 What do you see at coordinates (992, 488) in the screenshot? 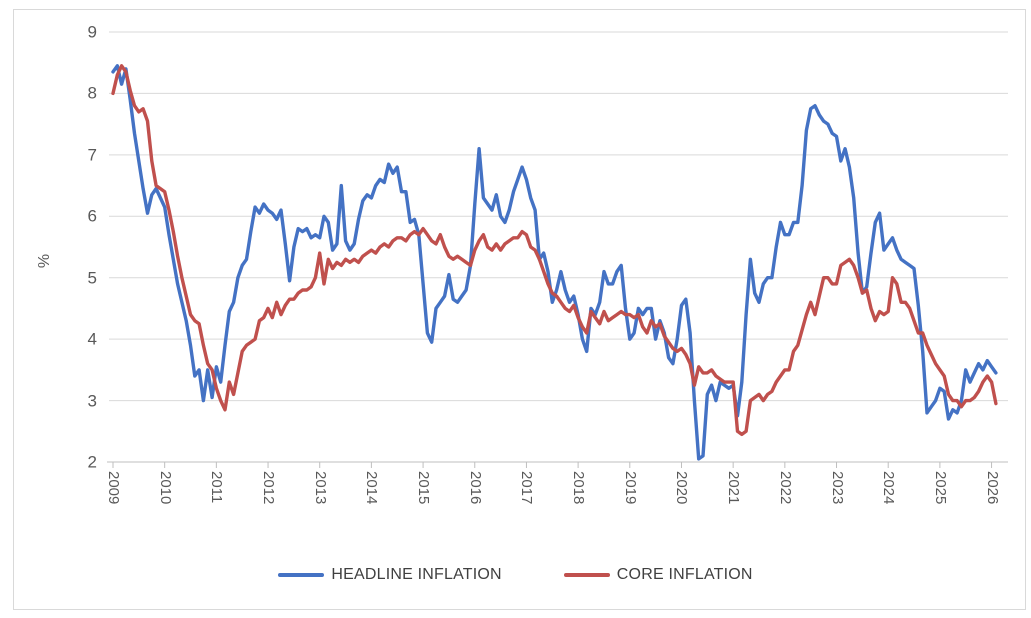
I see `x-tick-label-2026: 2026` at bounding box center [992, 488].